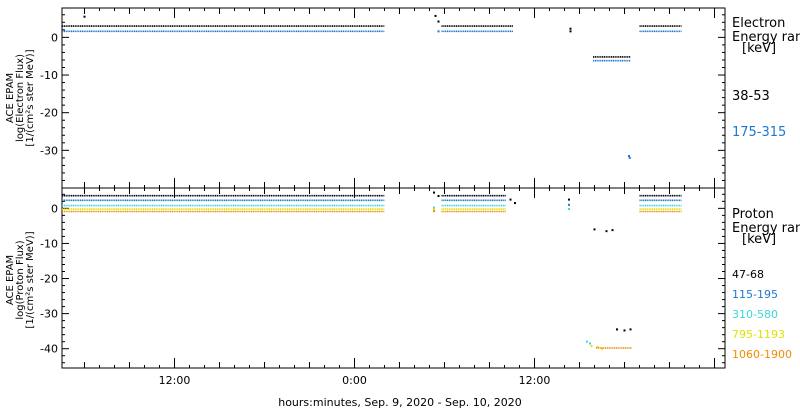 This screenshot has width=800, height=410. Describe the element at coordinates (175, 380) in the screenshot. I see `x-tick-label-0: 12:00` at that location.